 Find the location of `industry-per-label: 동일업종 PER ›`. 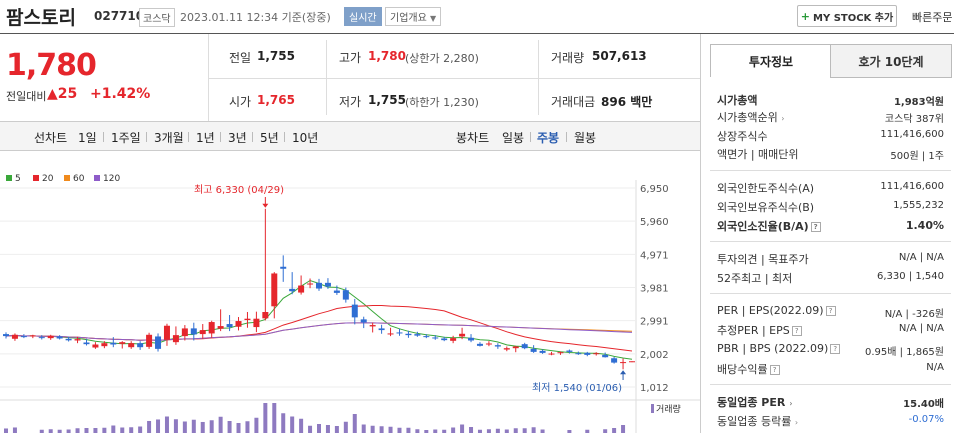

industry-per-label: 동일업종 PER › is located at coordinates (755, 402).